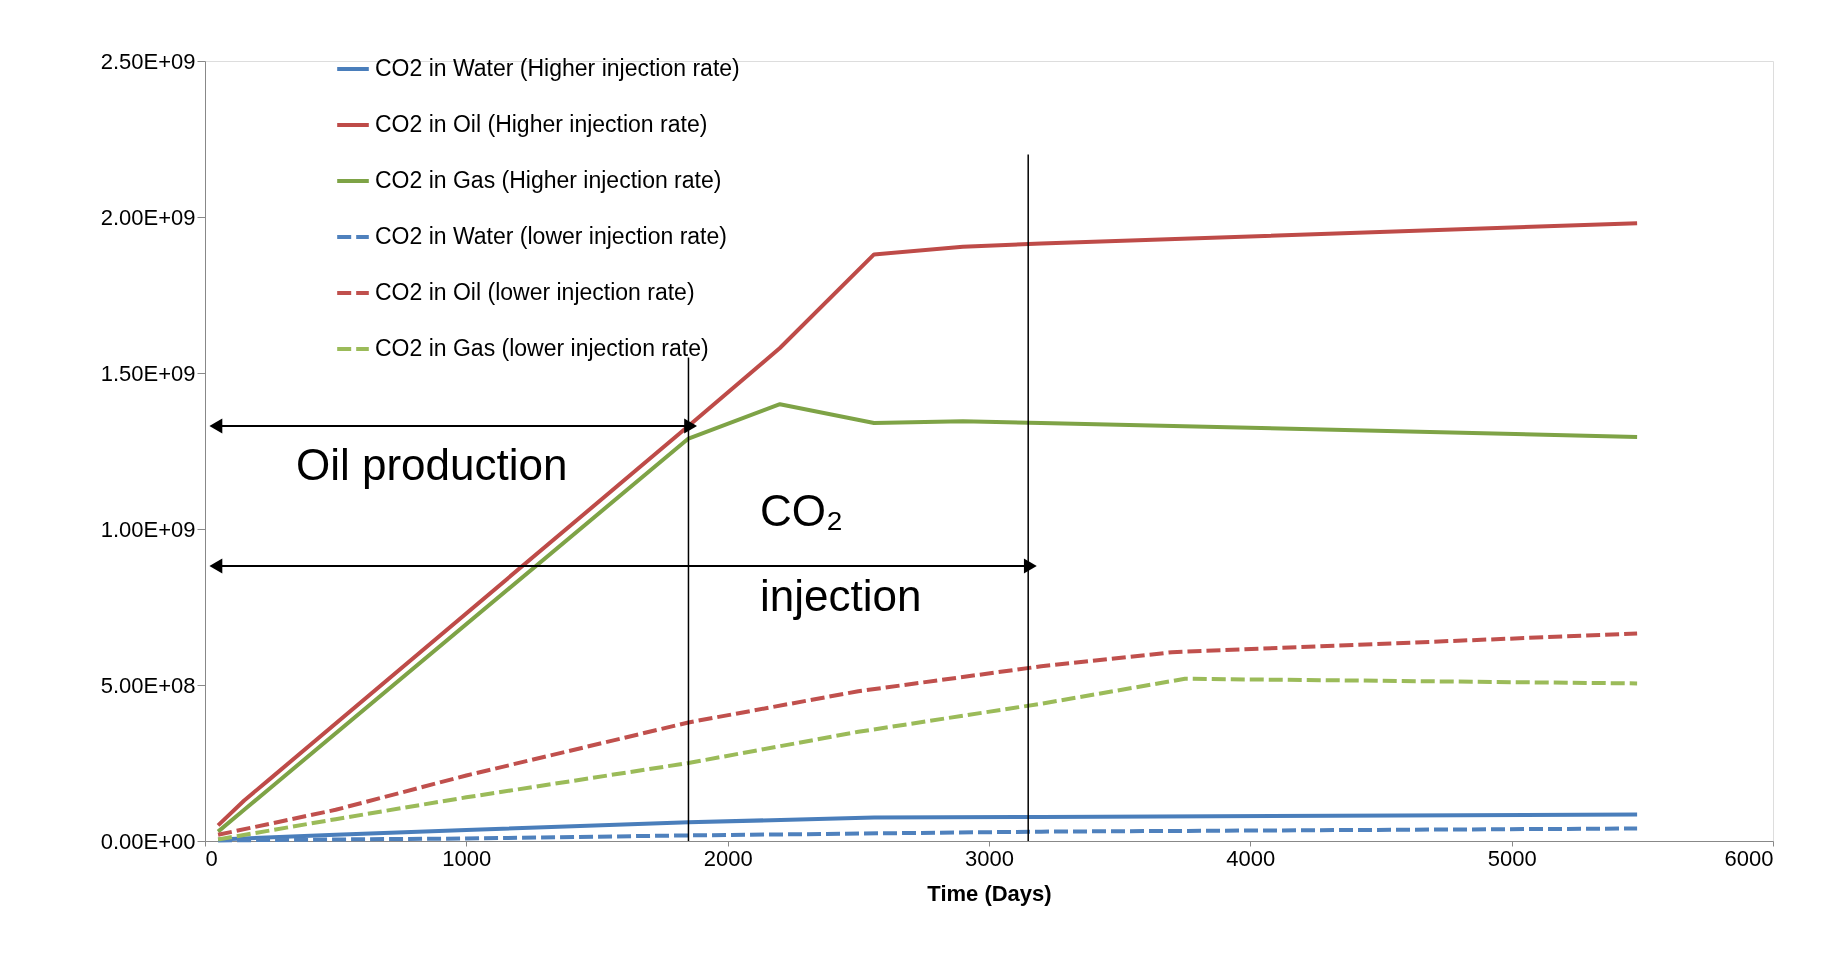 Image resolution: width=1822 pixels, height=958 pixels. What do you see at coordinates (148, 685) in the screenshot?
I see `y-tick-label: 5.00E+08` at bounding box center [148, 685].